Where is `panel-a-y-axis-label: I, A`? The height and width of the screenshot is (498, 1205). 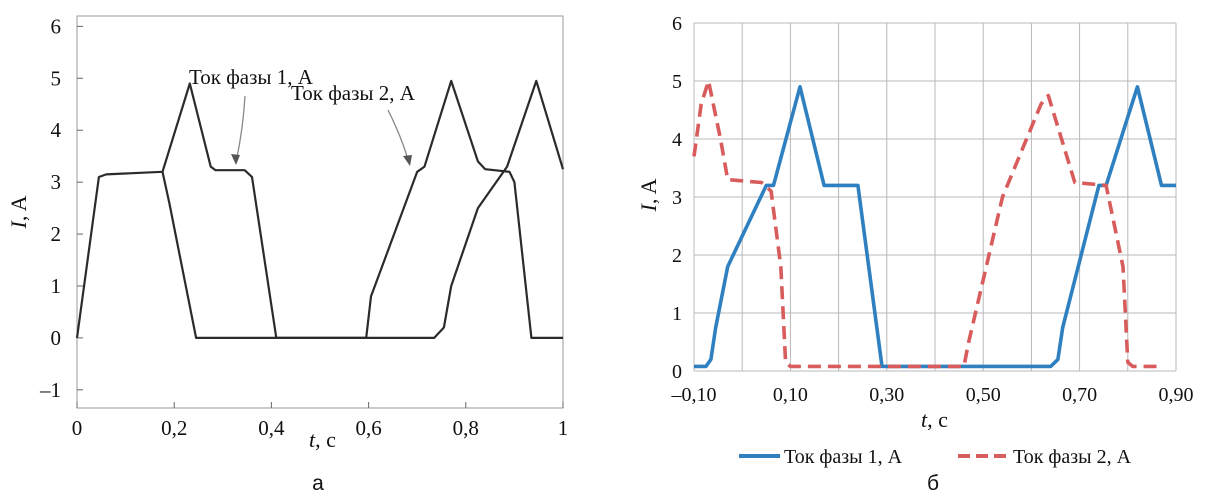
panel-a-y-axis-label: I, A is located at coordinates (18, 212).